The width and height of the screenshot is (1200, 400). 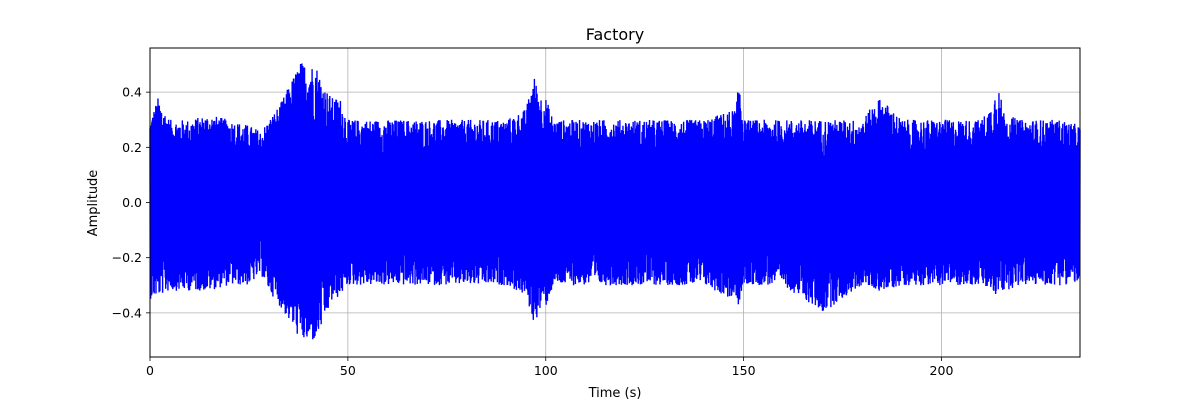 I want to click on y-tick-label: 0.0, so click(x=132, y=202).